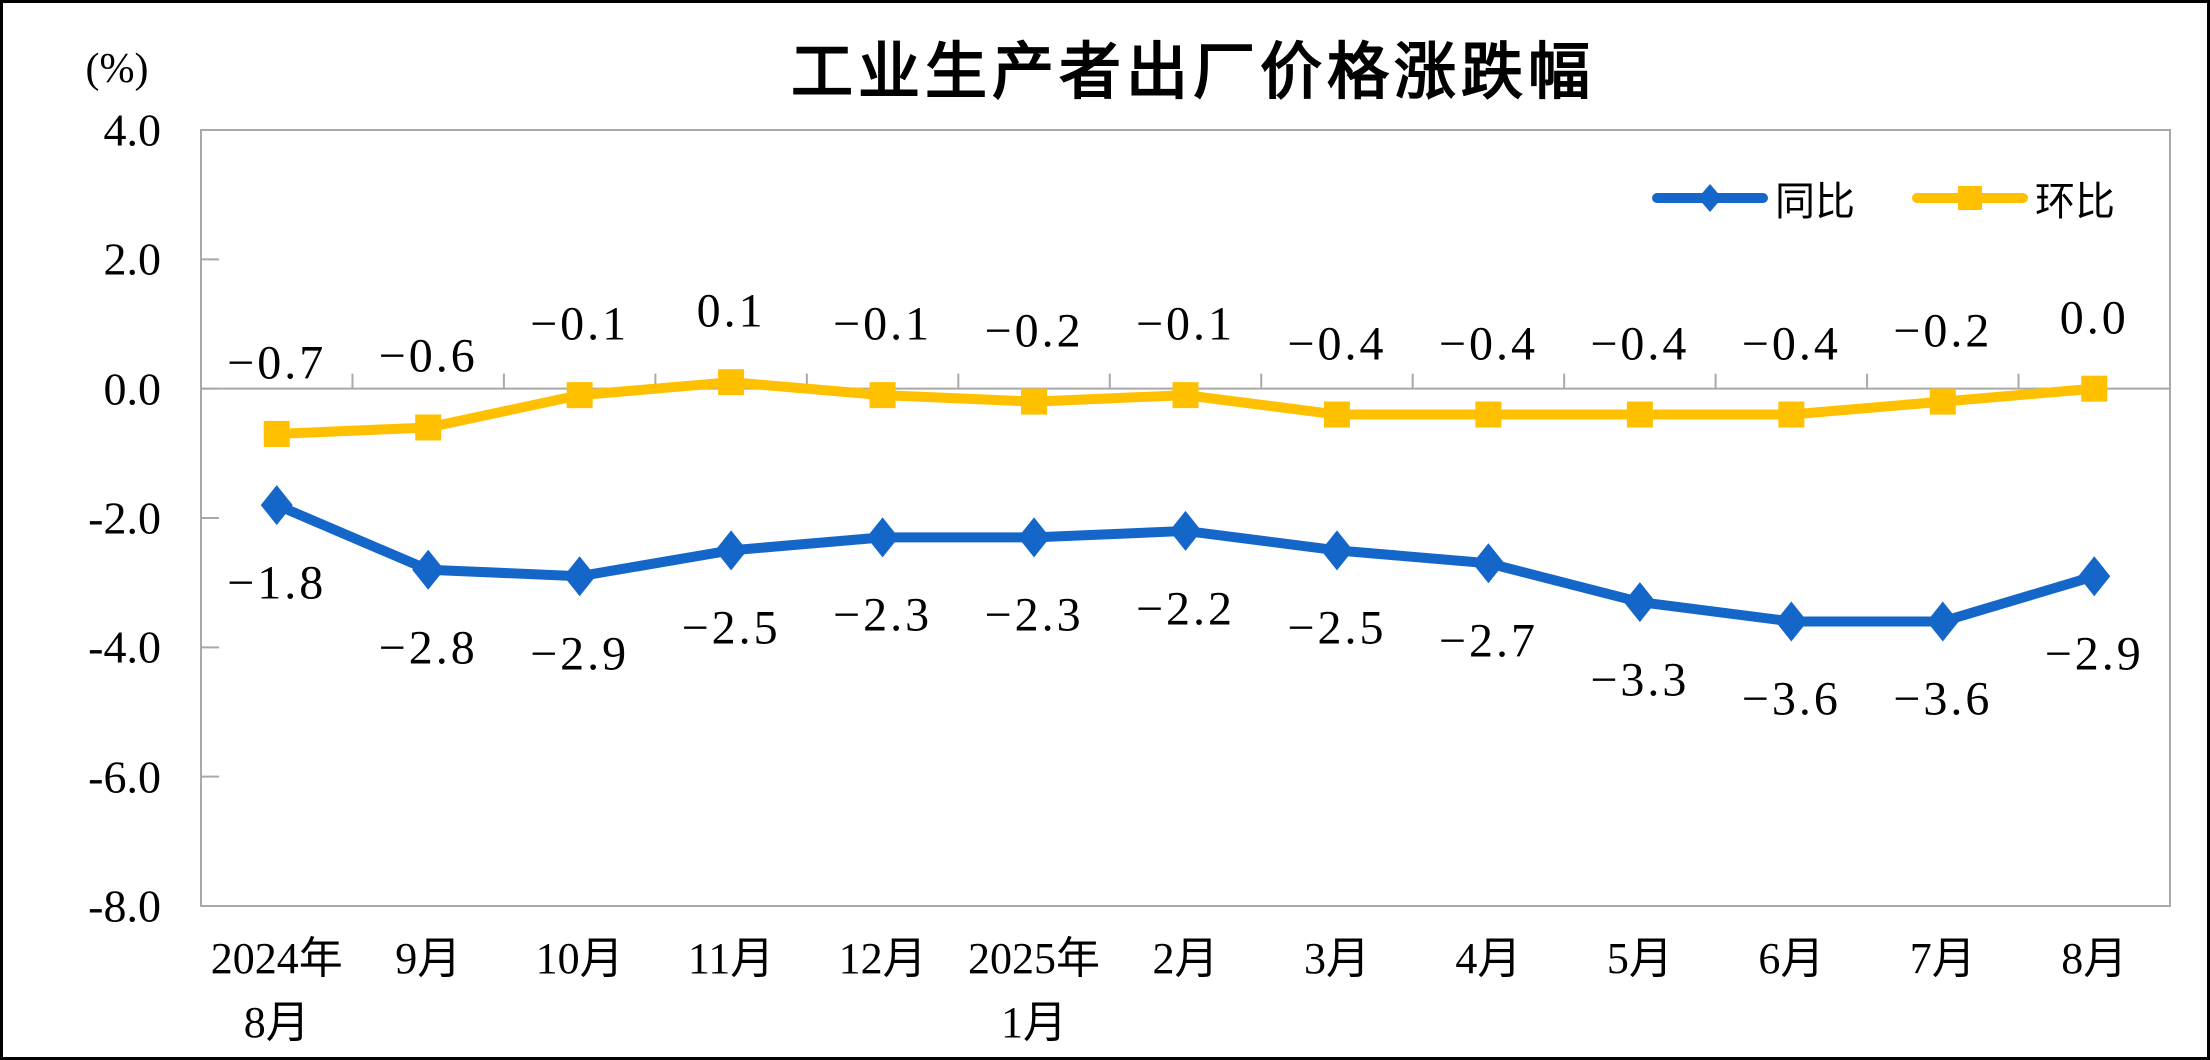 Image resolution: width=2210 pixels, height=1060 pixels. Describe the element at coordinates (1791, 958) in the screenshot. I see `x-tick-label: 6月` at that location.